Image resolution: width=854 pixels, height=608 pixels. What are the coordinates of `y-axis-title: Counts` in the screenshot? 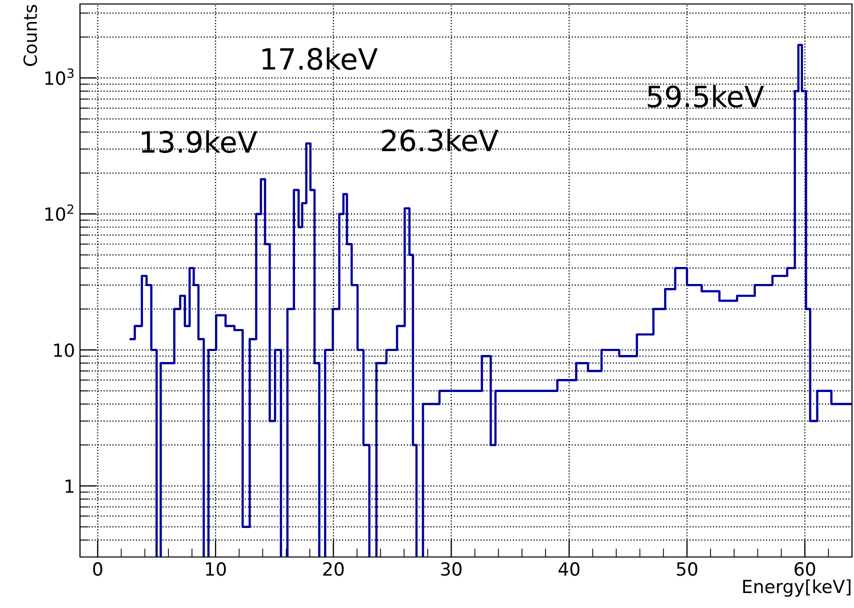 It's located at (30, 35).